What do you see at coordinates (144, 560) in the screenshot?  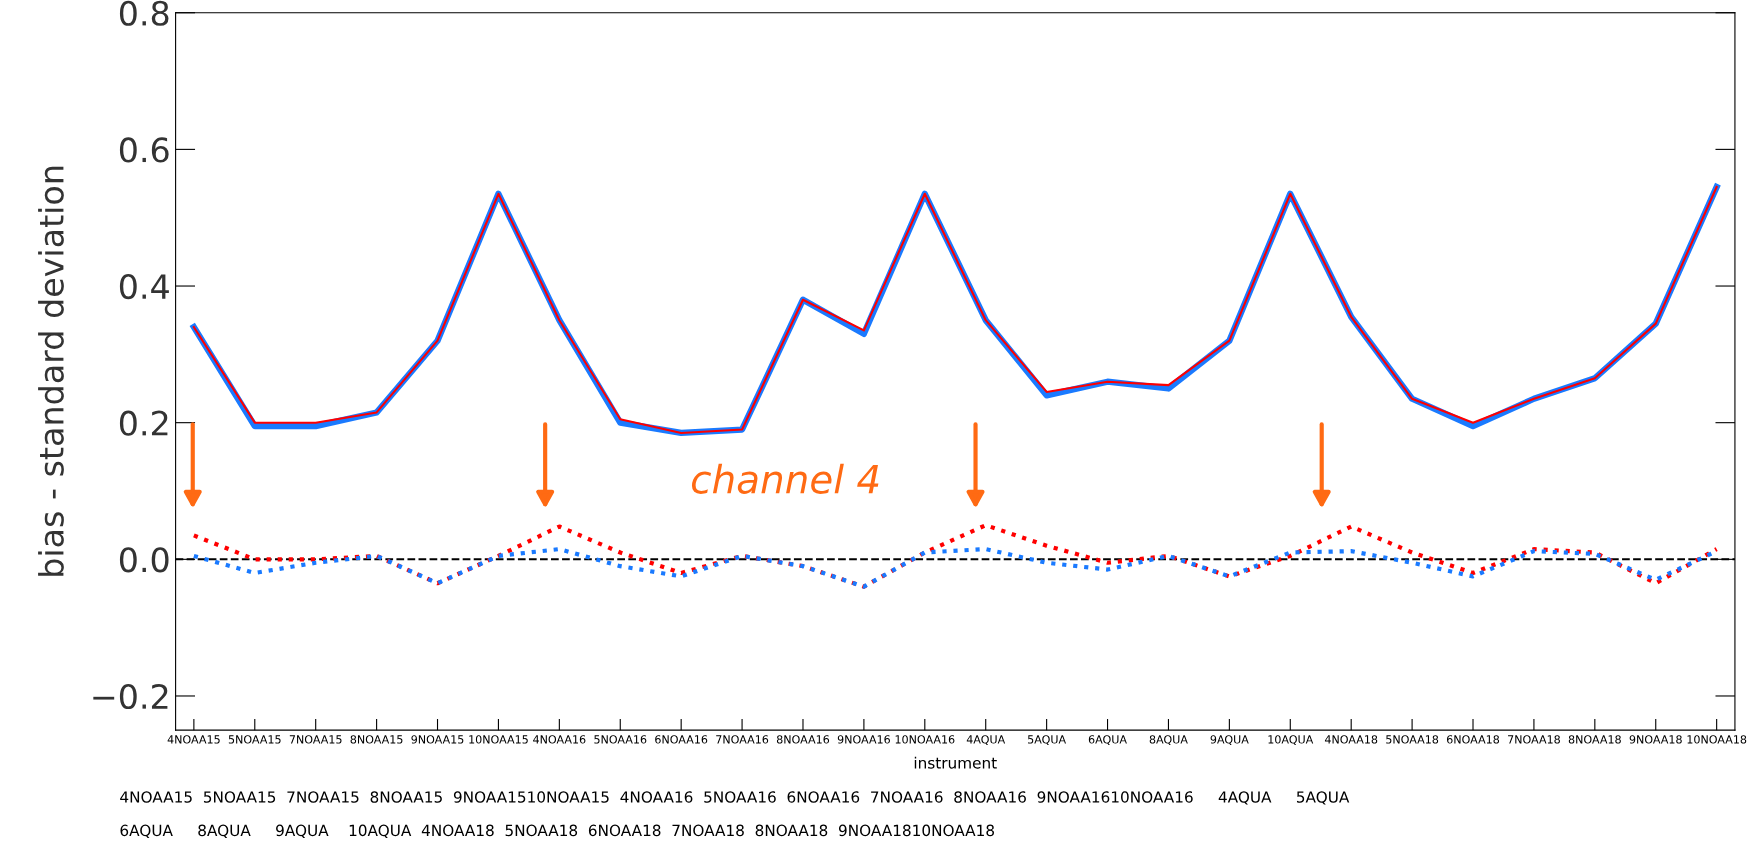 I see `y-tick-label: 0.0` at bounding box center [144, 560].